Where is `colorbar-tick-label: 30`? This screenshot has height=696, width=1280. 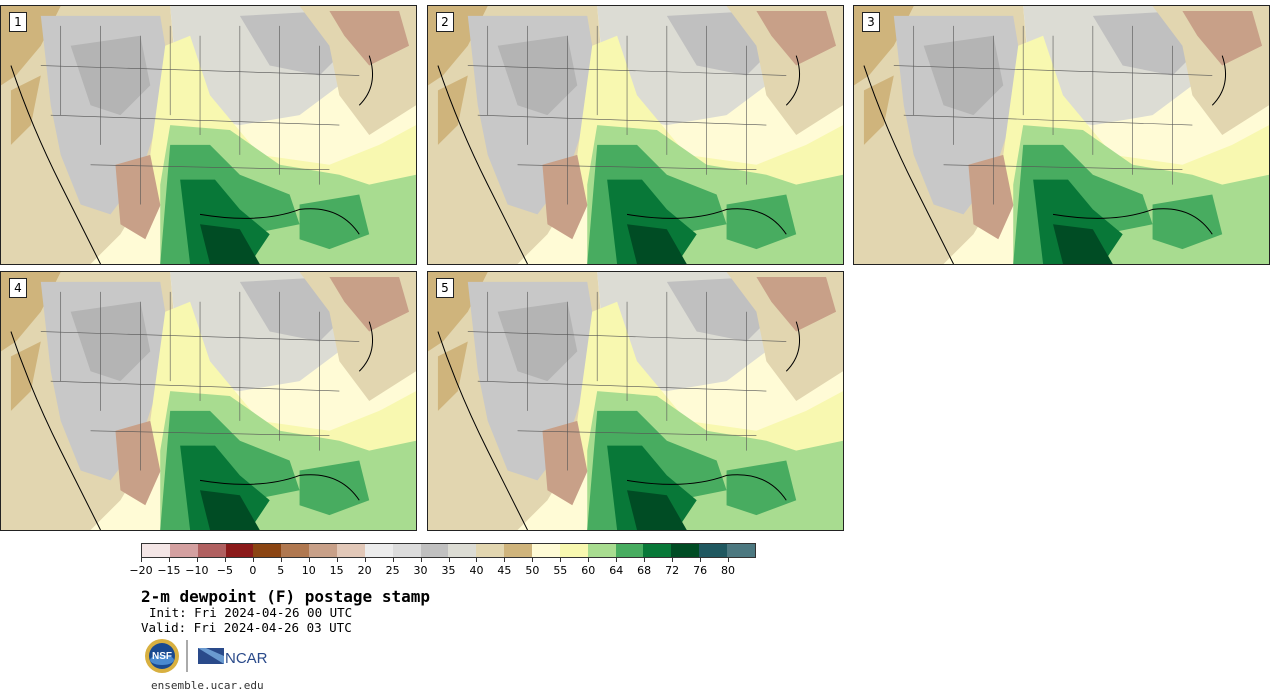 colorbar-tick-label: 30 is located at coordinates (420, 570).